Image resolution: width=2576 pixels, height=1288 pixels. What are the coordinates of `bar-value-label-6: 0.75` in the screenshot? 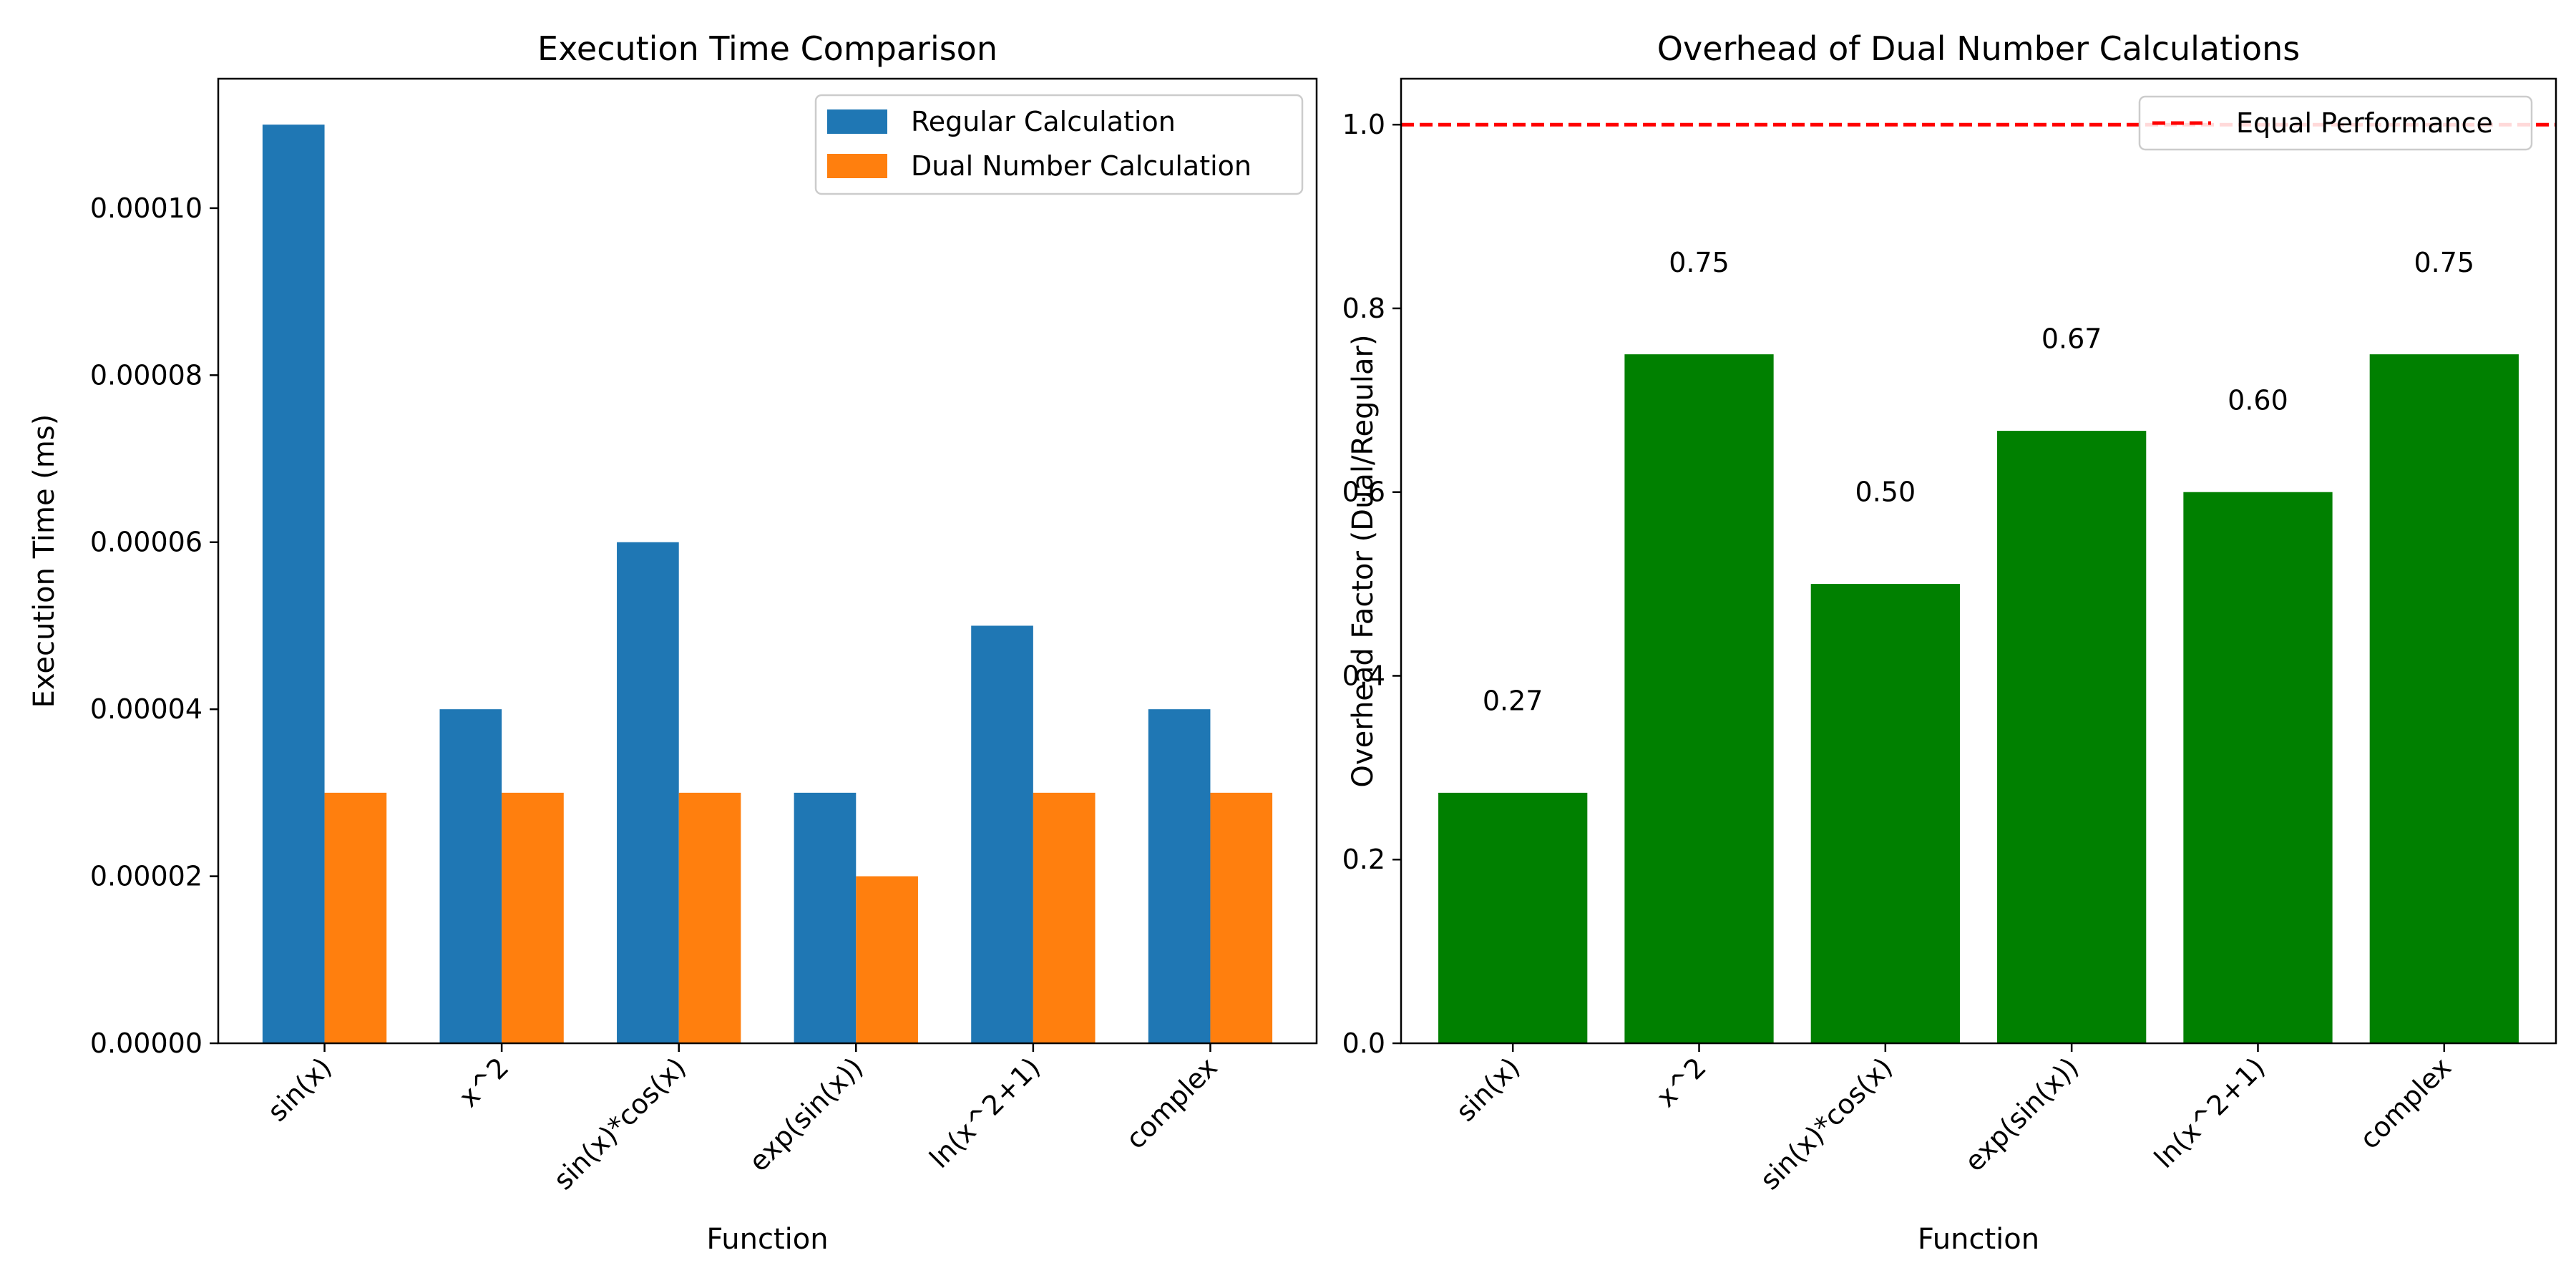 It's located at (2444, 262).